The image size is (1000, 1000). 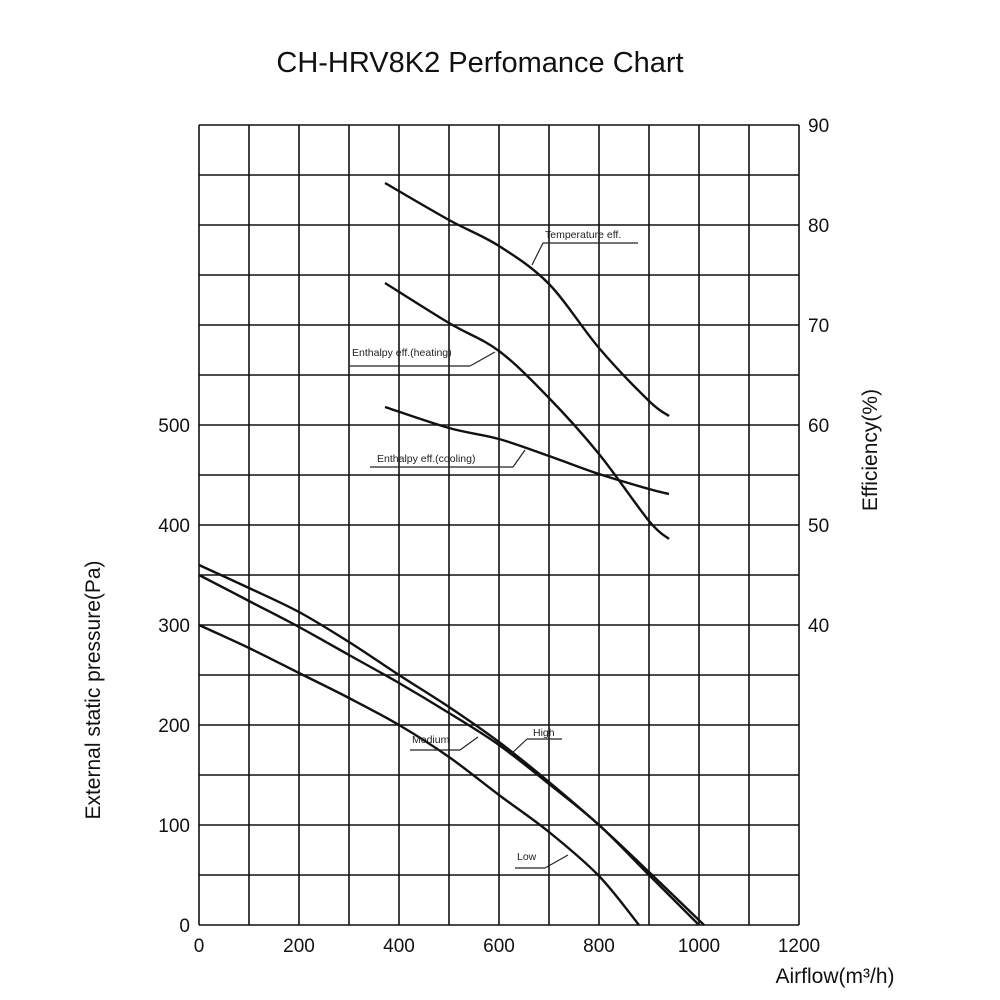 What do you see at coordinates (199, 946) in the screenshot?
I see `x-tick-label: 0` at bounding box center [199, 946].